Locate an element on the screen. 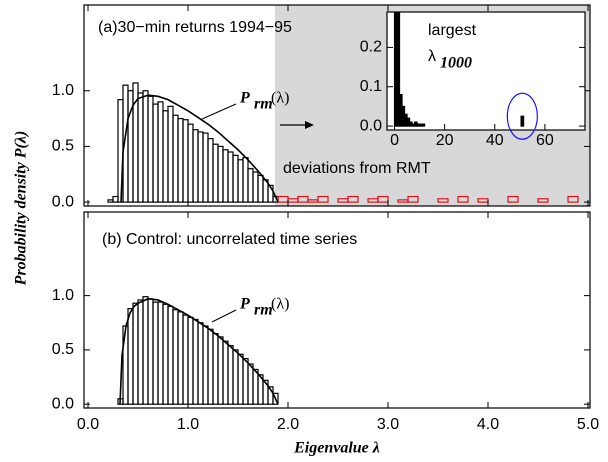  x-tick-label: 40 is located at coordinates (495, 140).